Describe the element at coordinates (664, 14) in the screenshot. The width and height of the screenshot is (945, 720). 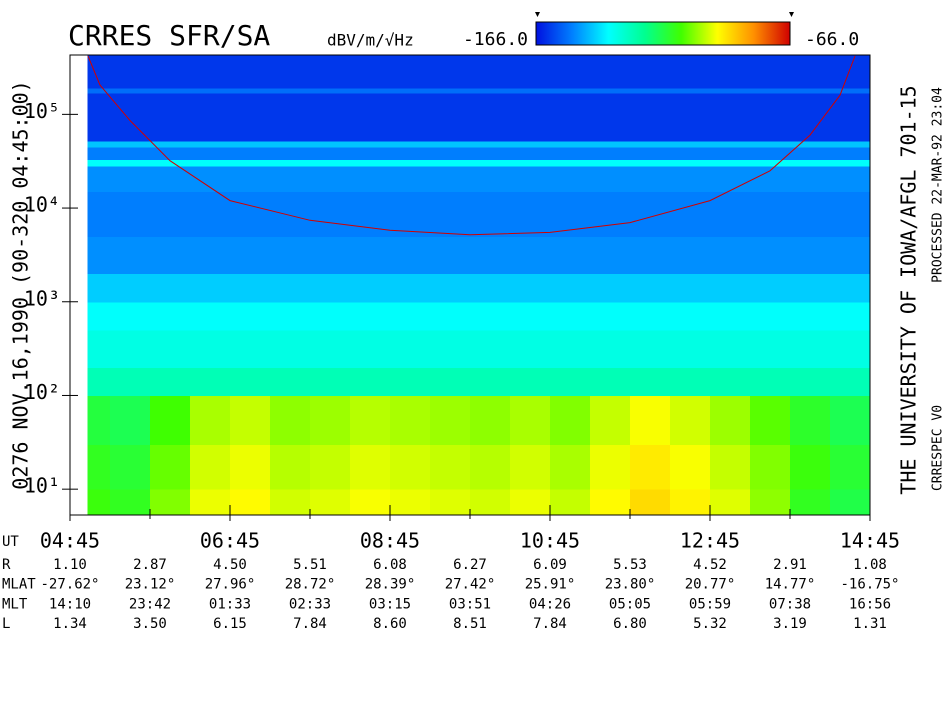
I see `colorbar-markers` at that location.